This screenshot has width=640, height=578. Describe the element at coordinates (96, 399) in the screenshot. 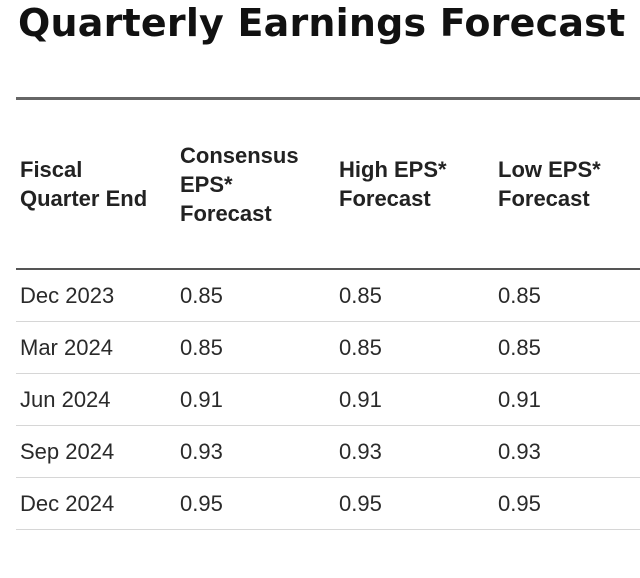

I see `cell-fiscal-quarter-end: Jun 2024` at that location.